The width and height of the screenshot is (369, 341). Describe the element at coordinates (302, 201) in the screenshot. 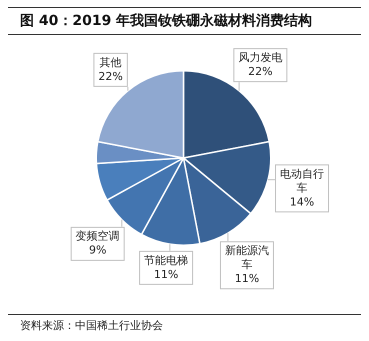

I see `data-label: 14%` at that location.